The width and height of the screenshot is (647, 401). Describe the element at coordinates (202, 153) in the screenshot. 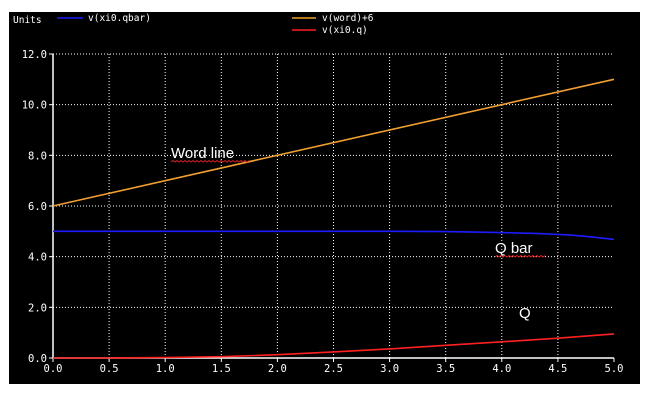

I see `word-line-label: Word line` at that location.